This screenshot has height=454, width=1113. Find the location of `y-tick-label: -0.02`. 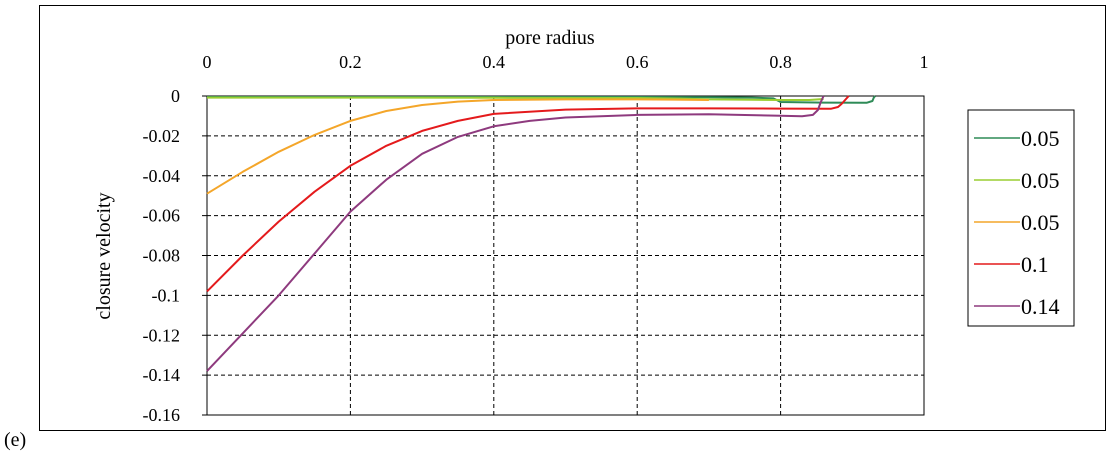

y-tick-label: -0.02 is located at coordinates (162, 136).